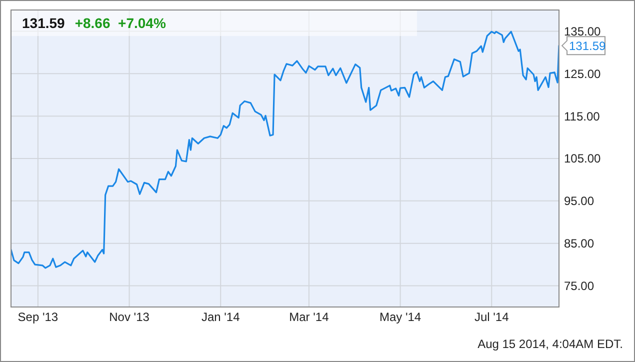 The width and height of the screenshot is (635, 362). What do you see at coordinates (44, 23) in the screenshot?
I see `chart-title: 131.59` at bounding box center [44, 23].